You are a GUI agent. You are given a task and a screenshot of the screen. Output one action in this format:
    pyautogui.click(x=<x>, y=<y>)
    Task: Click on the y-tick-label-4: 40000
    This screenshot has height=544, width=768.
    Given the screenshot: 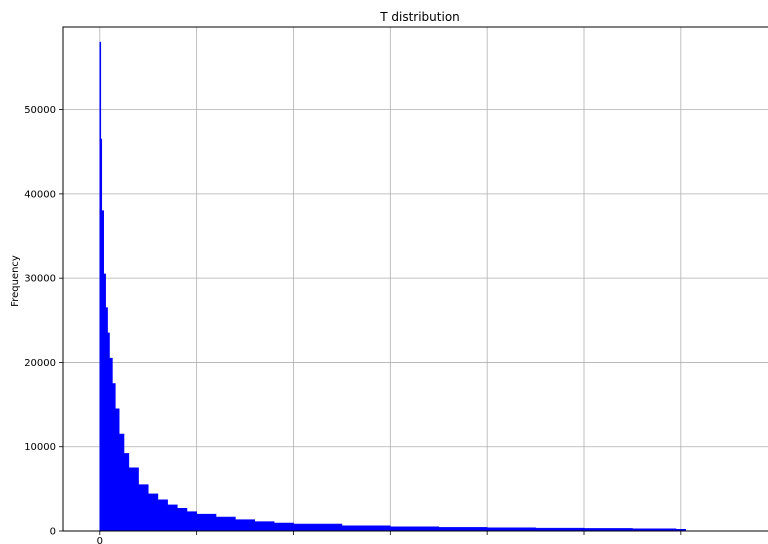 What is the action you would take?
    pyautogui.click(x=40, y=194)
    